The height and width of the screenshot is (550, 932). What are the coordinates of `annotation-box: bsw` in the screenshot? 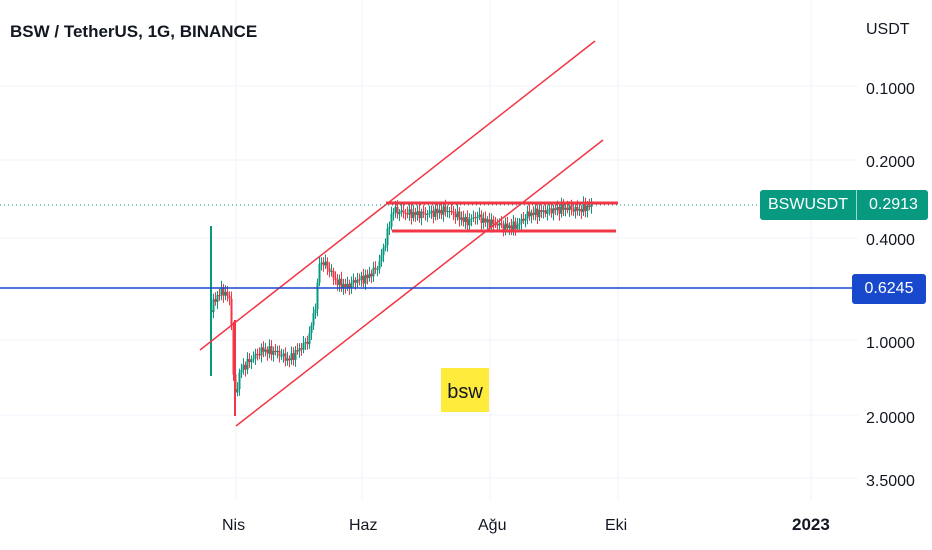 It's located at (465, 390).